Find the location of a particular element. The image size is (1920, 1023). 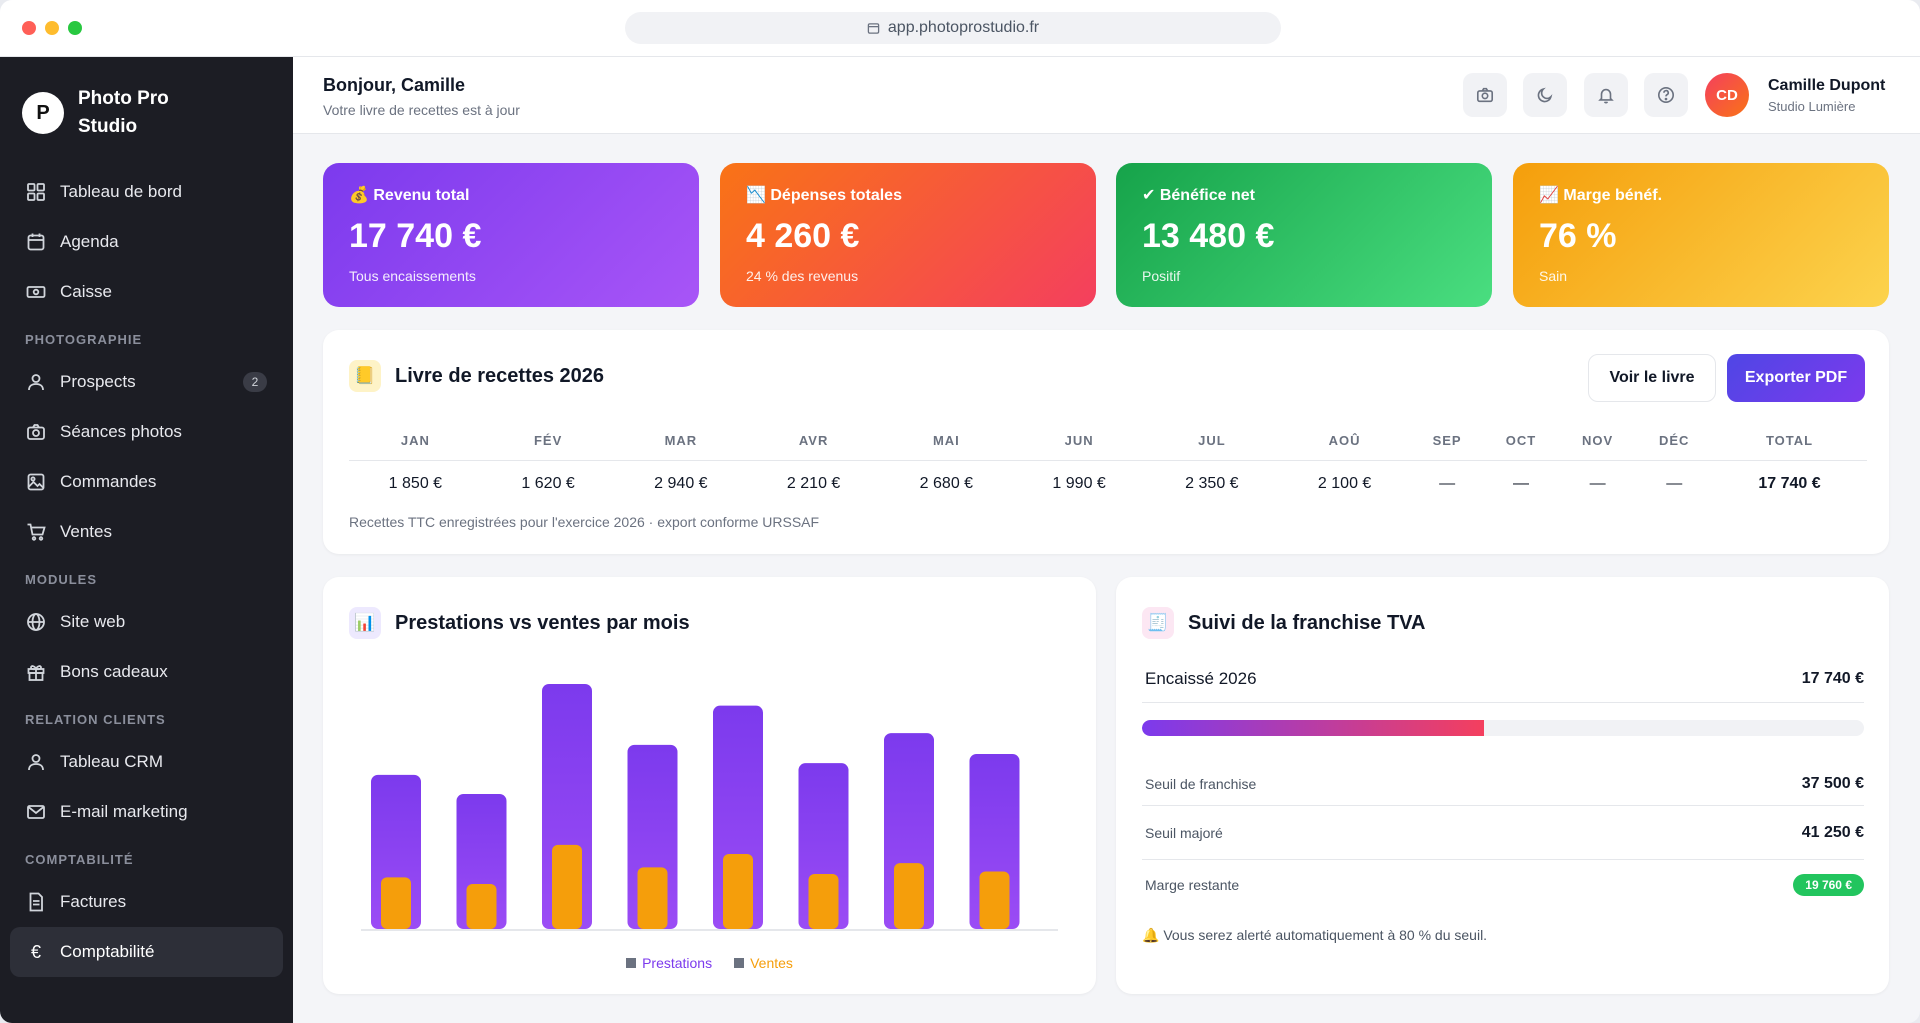

chart-title: 📊 Prestations vs ventes par mois is located at coordinates (519, 623).